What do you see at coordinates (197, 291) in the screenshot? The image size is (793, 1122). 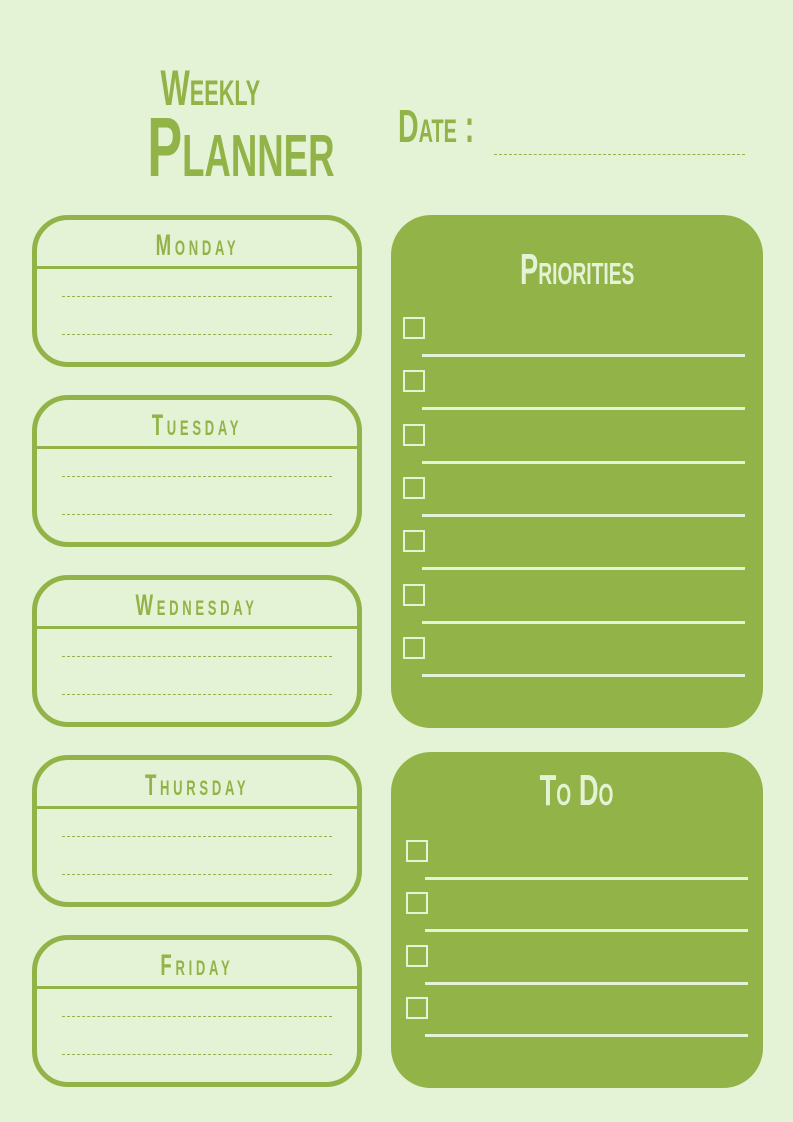 I see `day-box-monday: Monday` at bounding box center [197, 291].